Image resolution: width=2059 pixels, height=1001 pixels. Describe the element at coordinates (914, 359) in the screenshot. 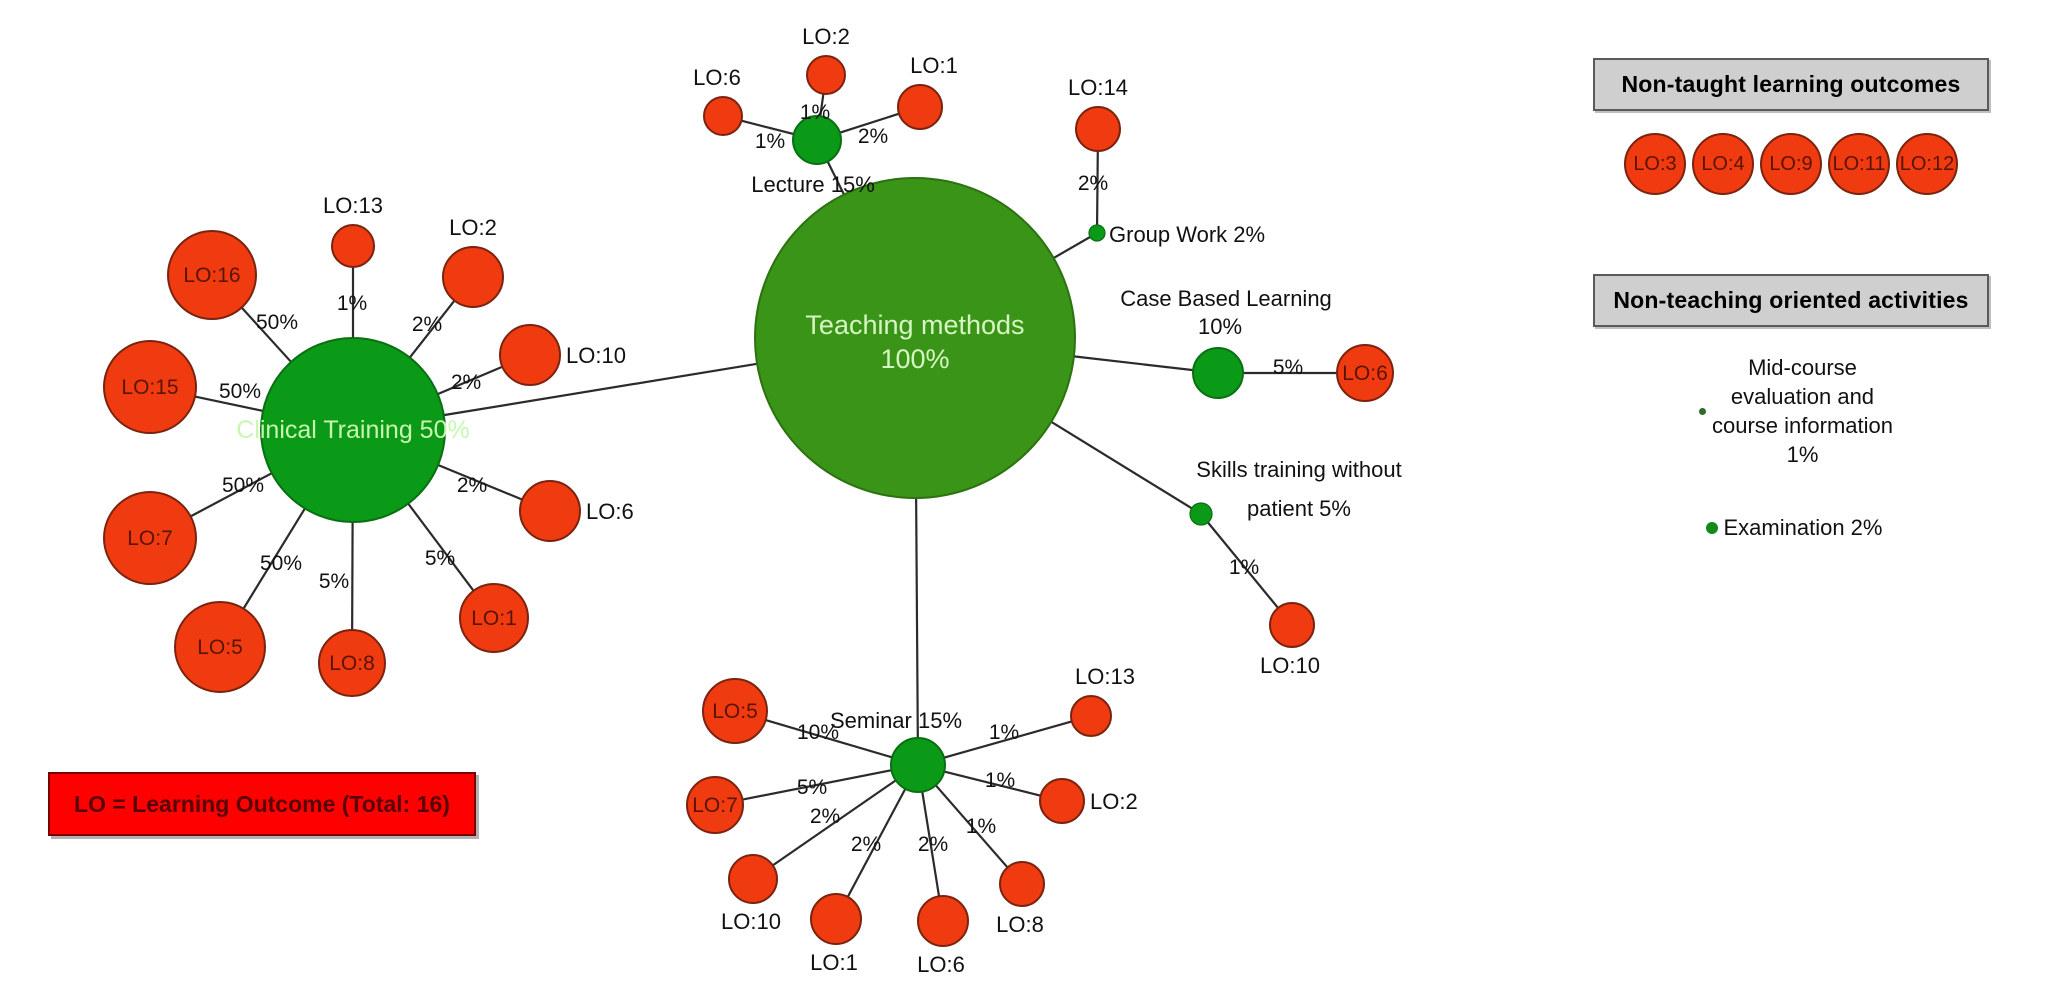

I see `root-label-line2: 100%` at that location.